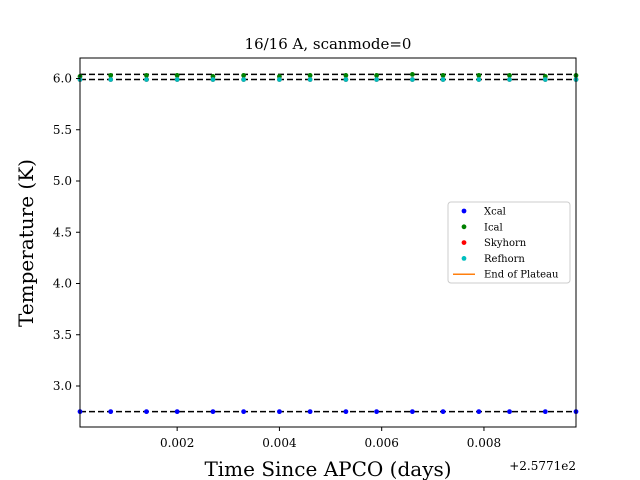 The height and width of the screenshot is (480, 640). I want to click on x-tick-label: 0.004, so click(279, 443).